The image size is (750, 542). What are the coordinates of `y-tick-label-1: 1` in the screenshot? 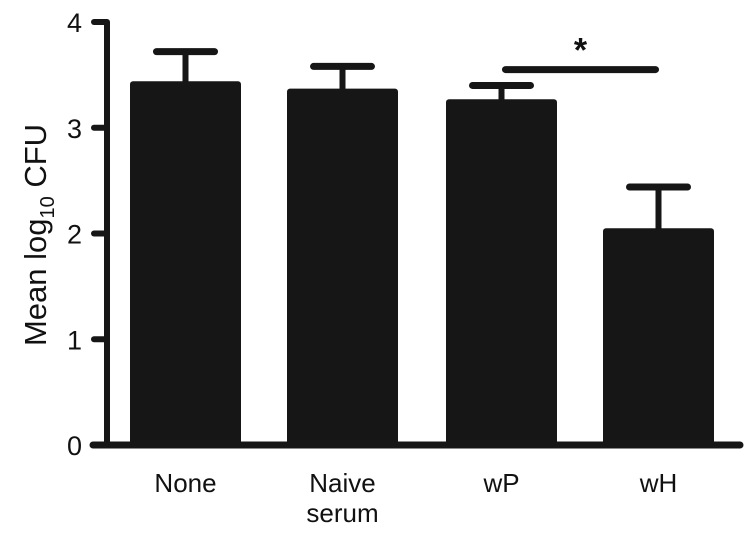 It's located at (74, 340).